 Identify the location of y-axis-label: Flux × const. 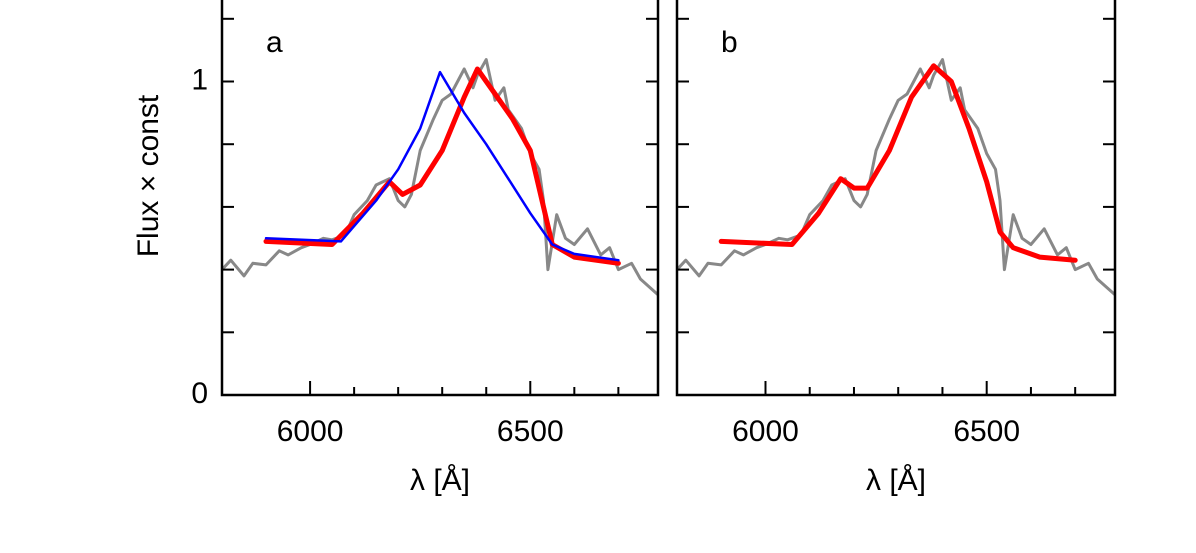
(148, 175).